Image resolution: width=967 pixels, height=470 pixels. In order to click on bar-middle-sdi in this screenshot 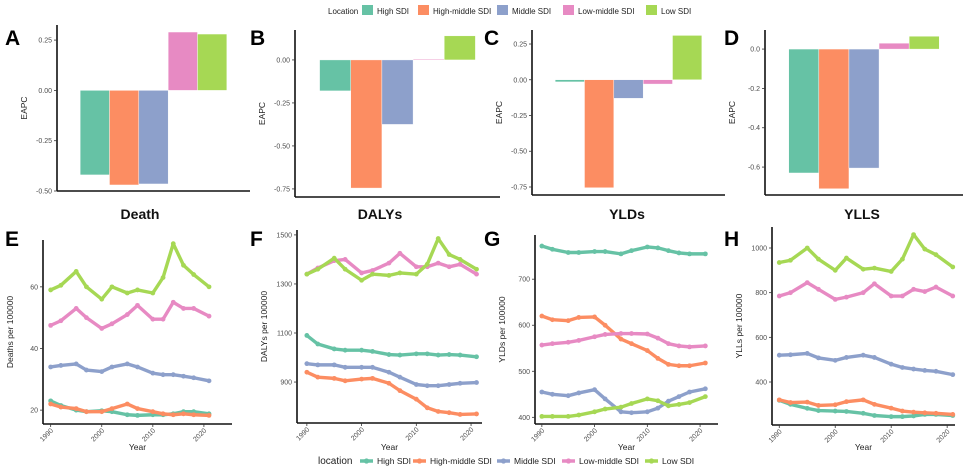, I will do `click(864, 108)`.